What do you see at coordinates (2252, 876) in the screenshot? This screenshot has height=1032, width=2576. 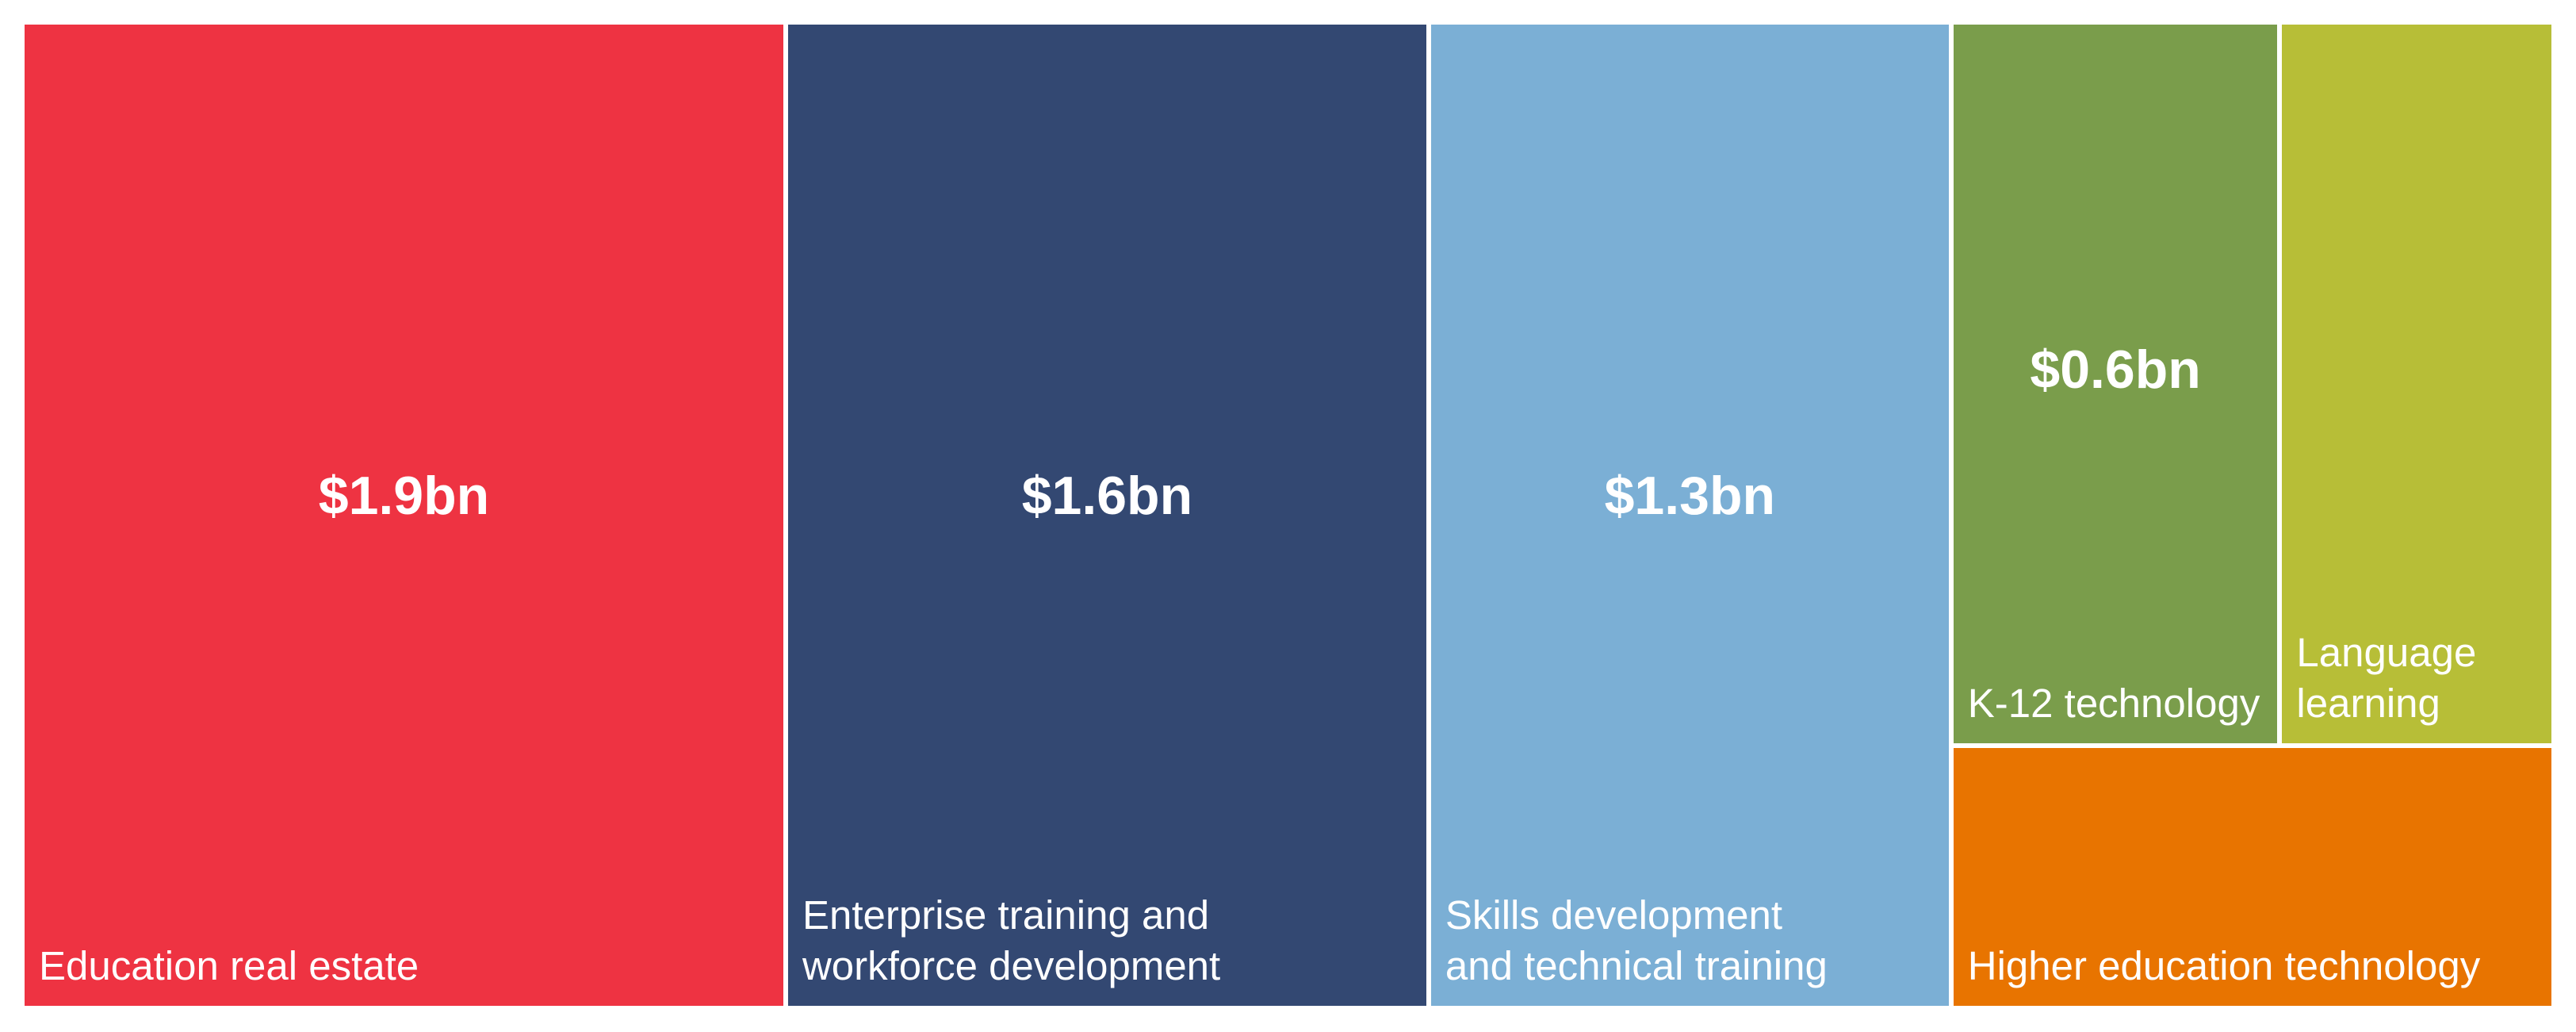 I see `treemap-tile-higher-education-technology: Higher education technology` at bounding box center [2252, 876].